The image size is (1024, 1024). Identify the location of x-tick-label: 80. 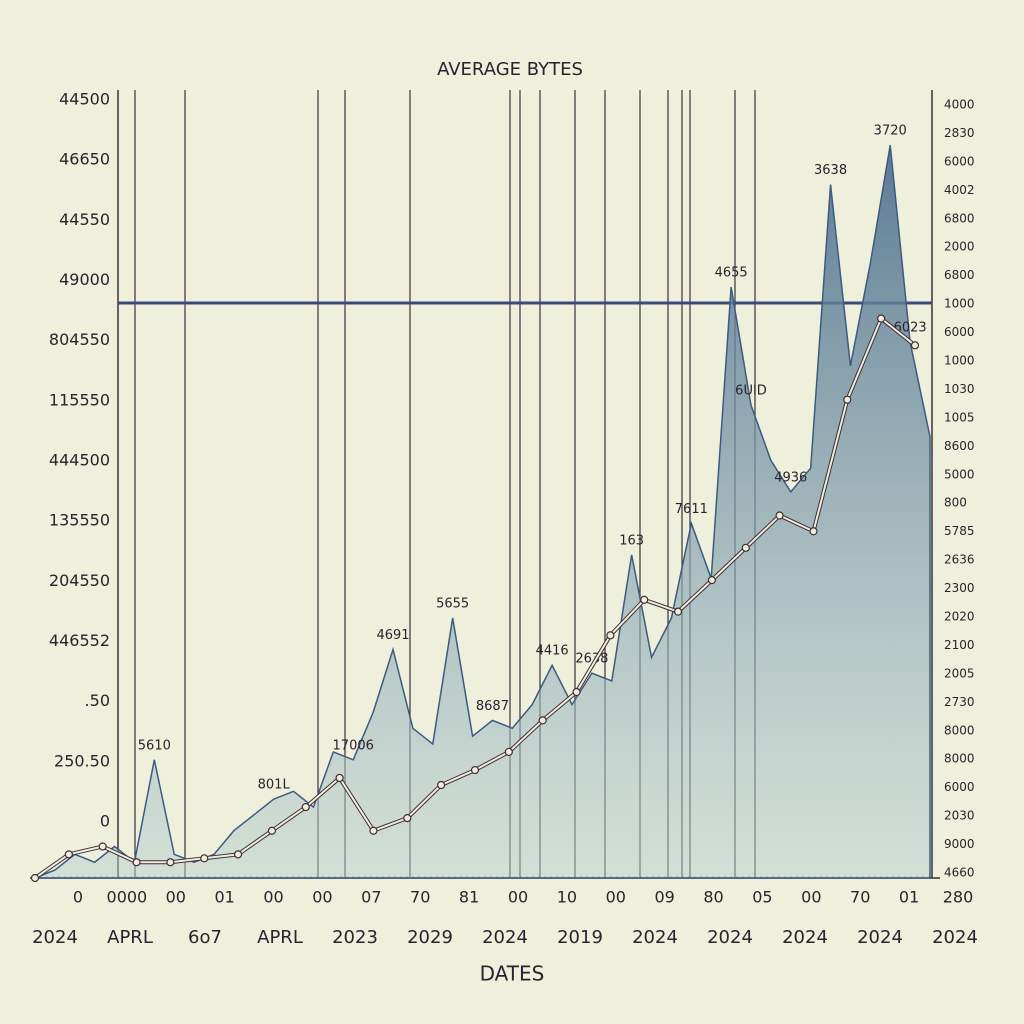
(713, 897).